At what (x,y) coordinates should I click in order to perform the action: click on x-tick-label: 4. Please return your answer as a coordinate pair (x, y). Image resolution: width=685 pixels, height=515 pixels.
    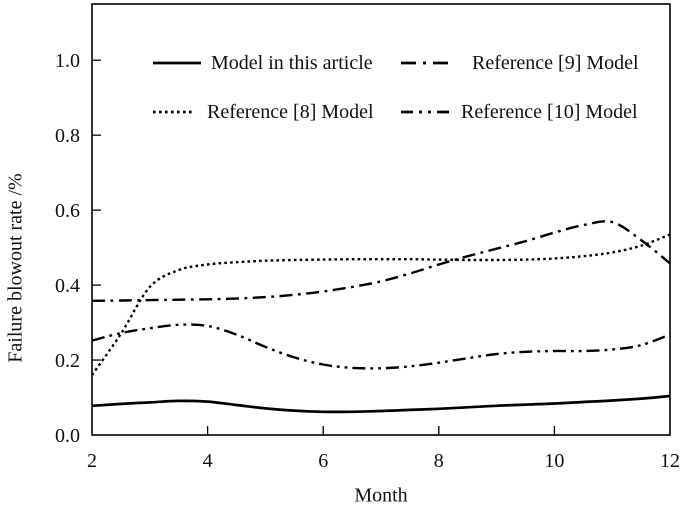
    Looking at the image, I should click on (208, 461).